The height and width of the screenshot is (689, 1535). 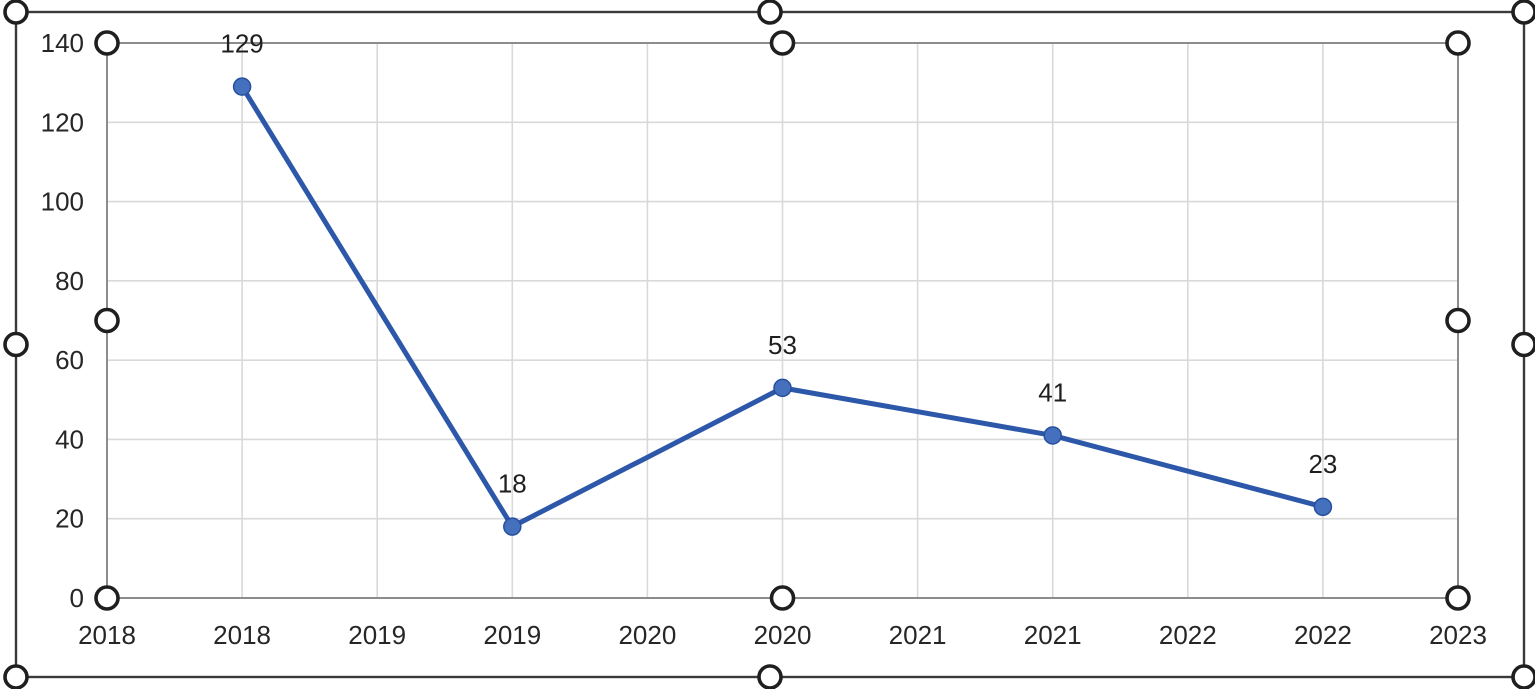 What do you see at coordinates (241, 44) in the screenshot?
I see `data-label: 129` at bounding box center [241, 44].